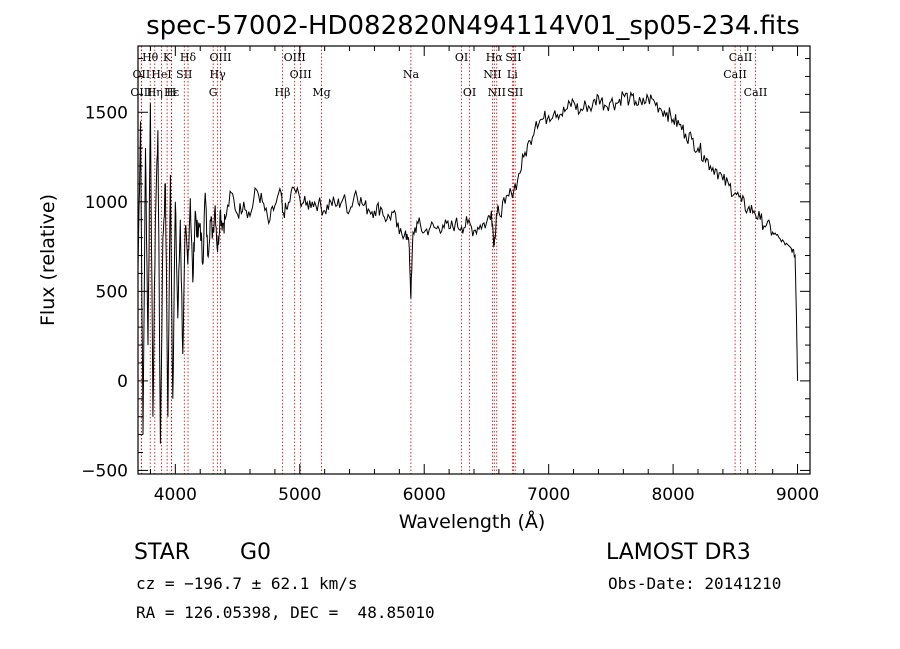 Image resolution: width=900 pixels, height=649 pixels. Describe the element at coordinates (695, 583) in the screenshot. I see `observation-date: Obs-Date: 20141210` at that location.